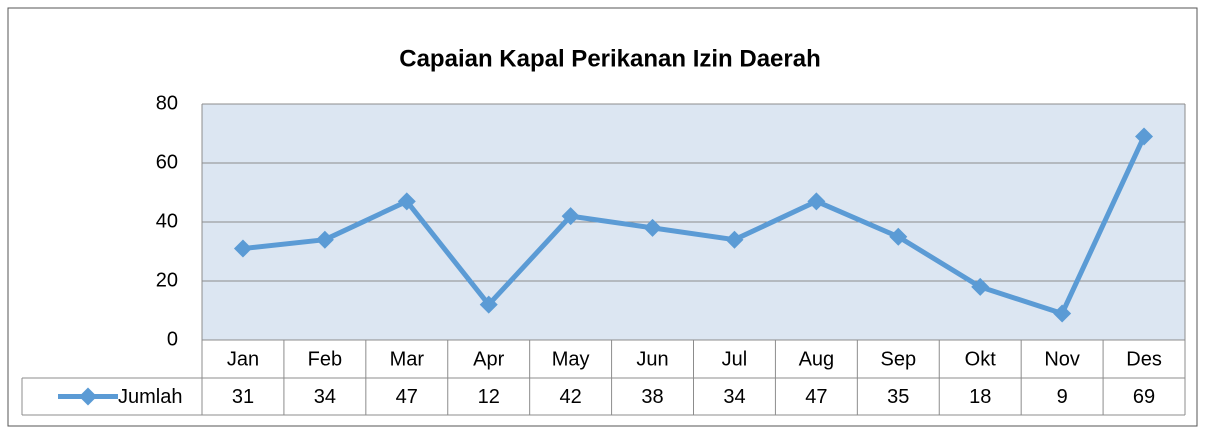 Image resolution: width=1205 pixels, height=428 pixels. I want to click on x-tick-label: Nov, so click(1062, 359).